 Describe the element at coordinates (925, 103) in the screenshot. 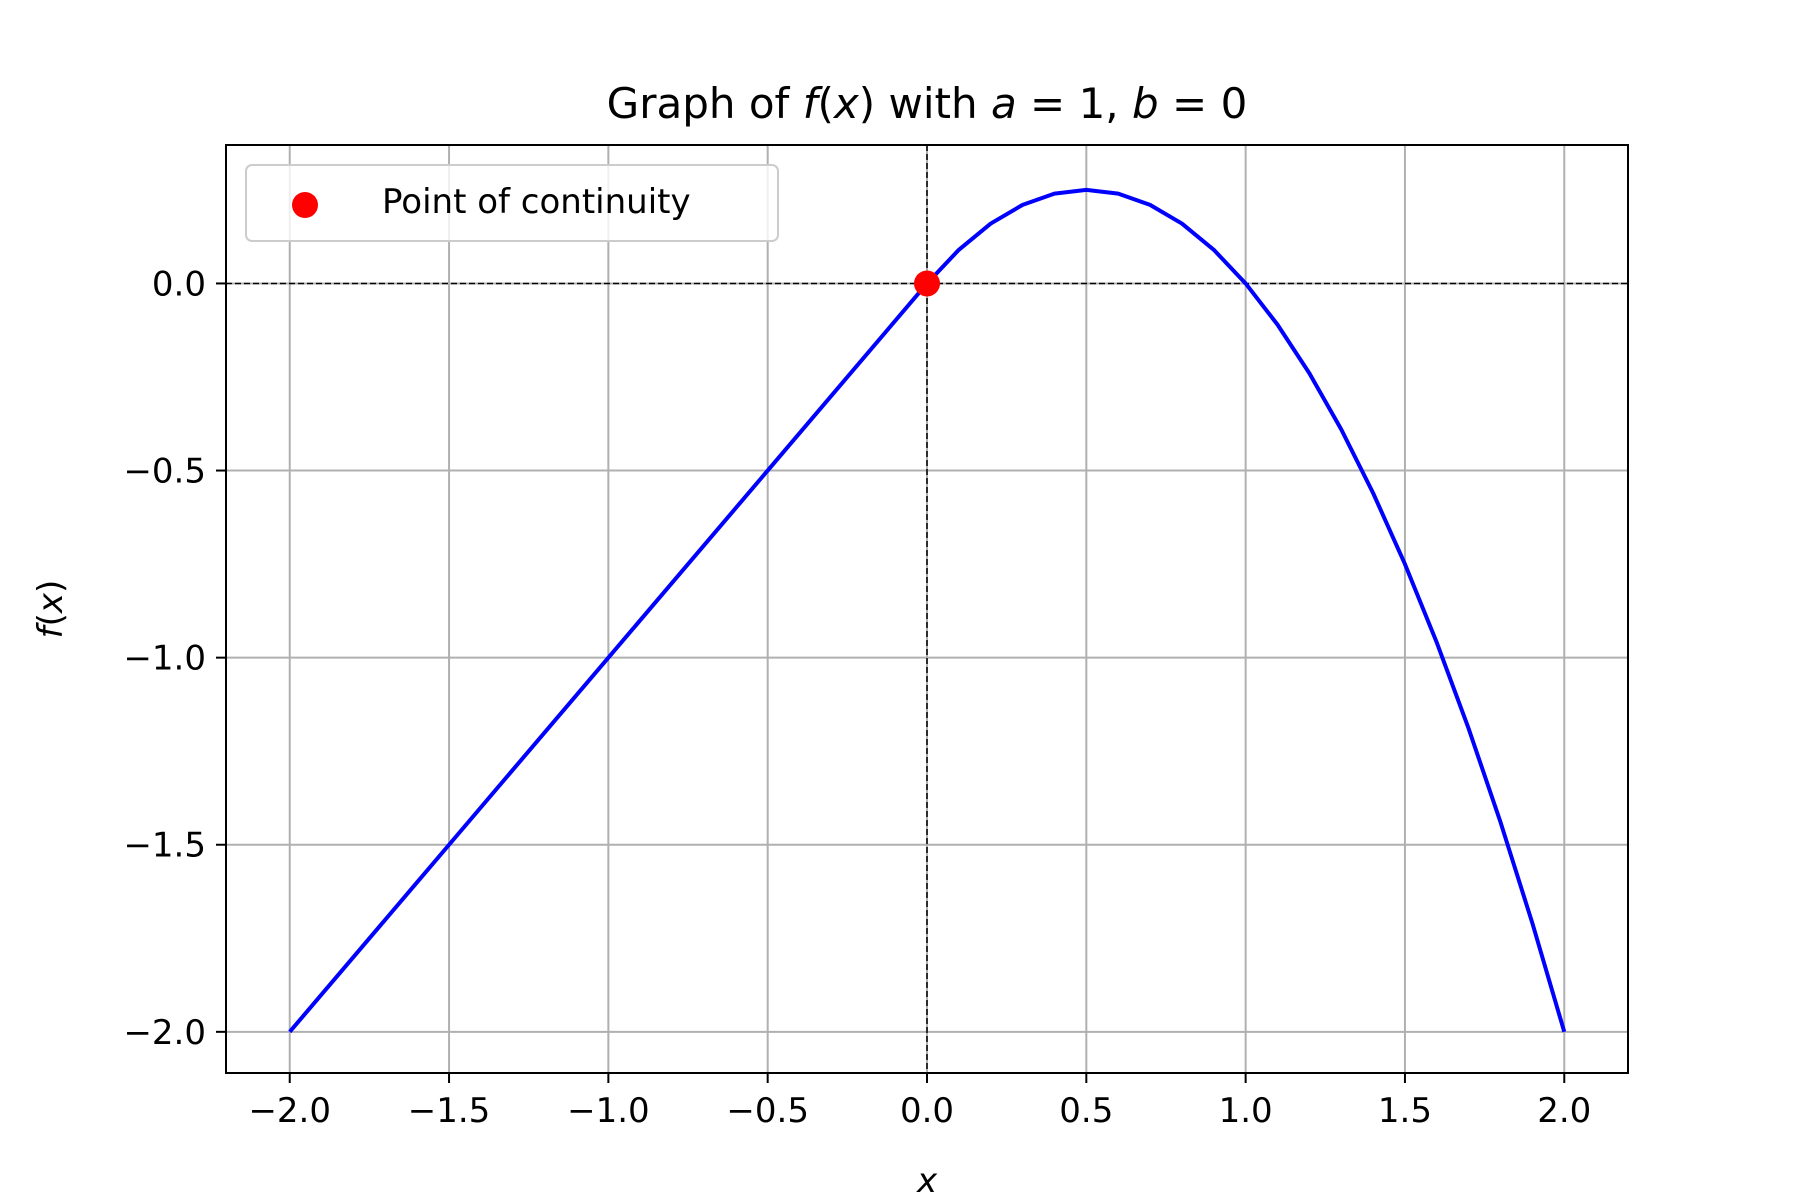

I see `title-part: ) with` at that location.